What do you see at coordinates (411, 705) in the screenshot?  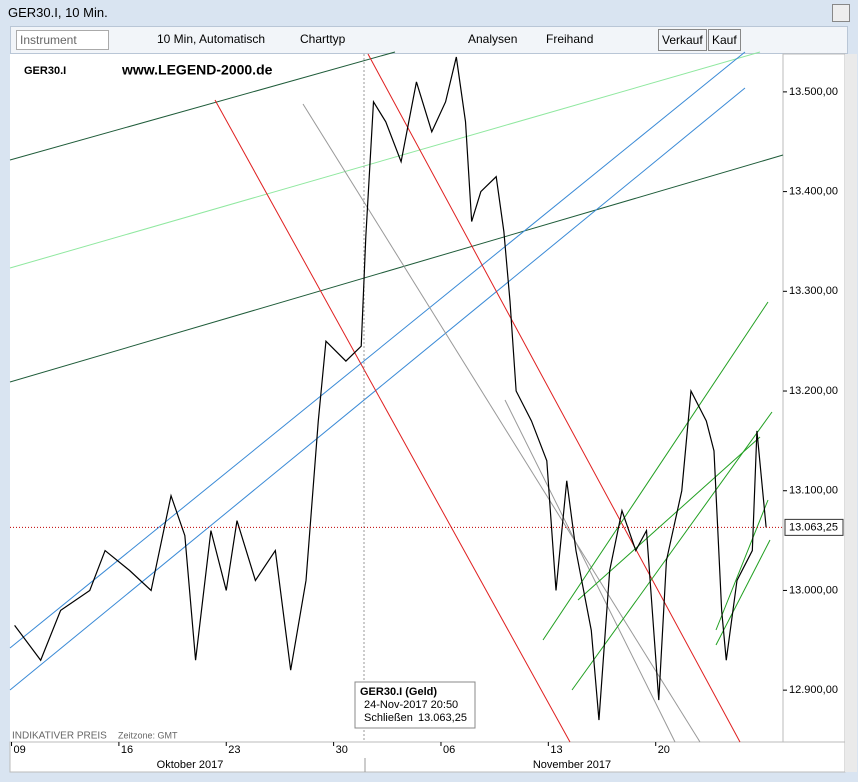 I see `tooltip-time: 24-Nov-2017 20:50` at bounding box center [411, 705].